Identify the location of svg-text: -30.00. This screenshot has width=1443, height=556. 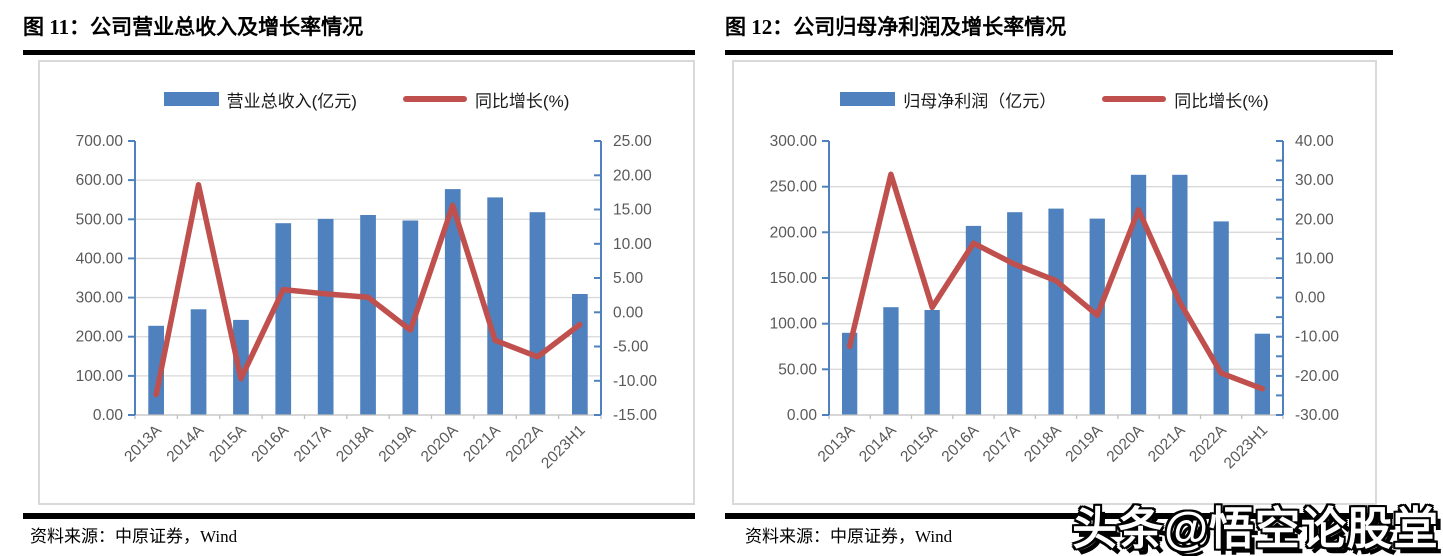
(1317, 415).